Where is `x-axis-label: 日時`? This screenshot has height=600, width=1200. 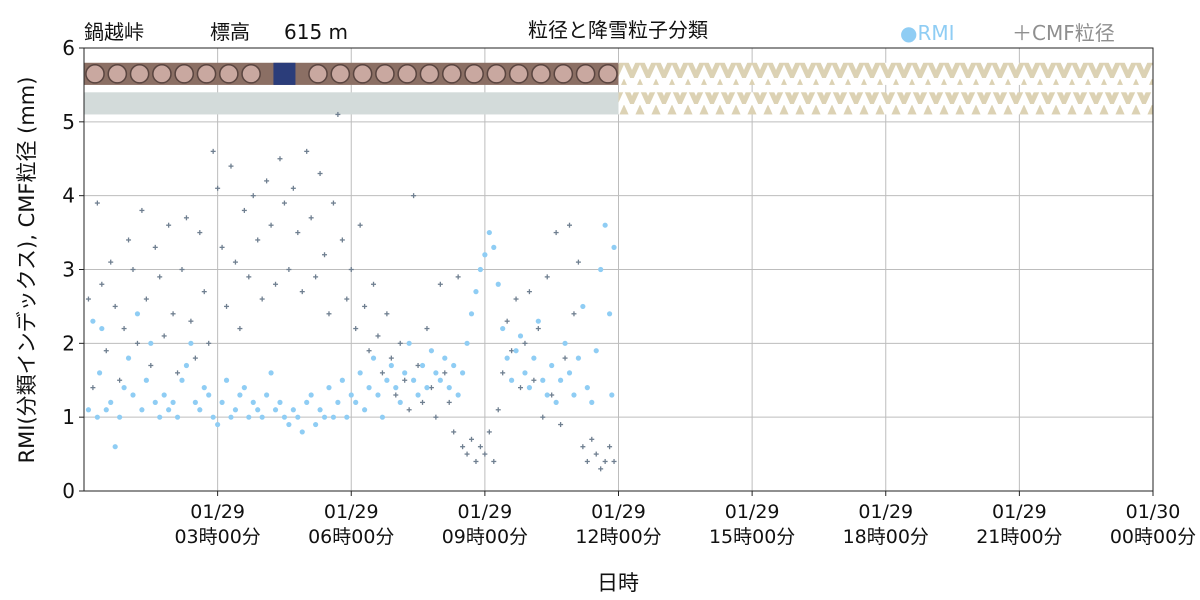 x-axis-label: 日時 is located at coordinates (618, 583).